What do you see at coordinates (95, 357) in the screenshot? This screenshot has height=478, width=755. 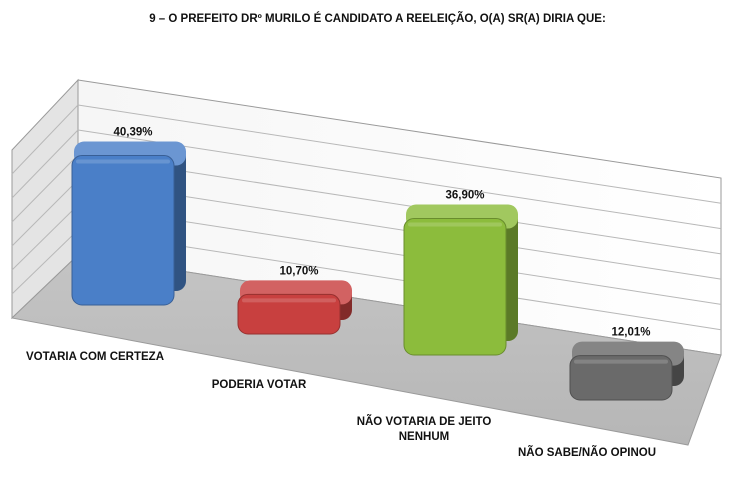 I see `category-label: VOTARIA COM CERTEZA` at bounding box center [95, 357].